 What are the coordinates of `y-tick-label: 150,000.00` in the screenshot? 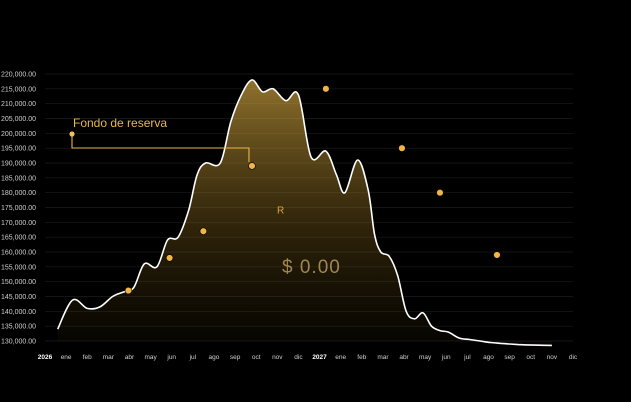 It's located at (18, 282).